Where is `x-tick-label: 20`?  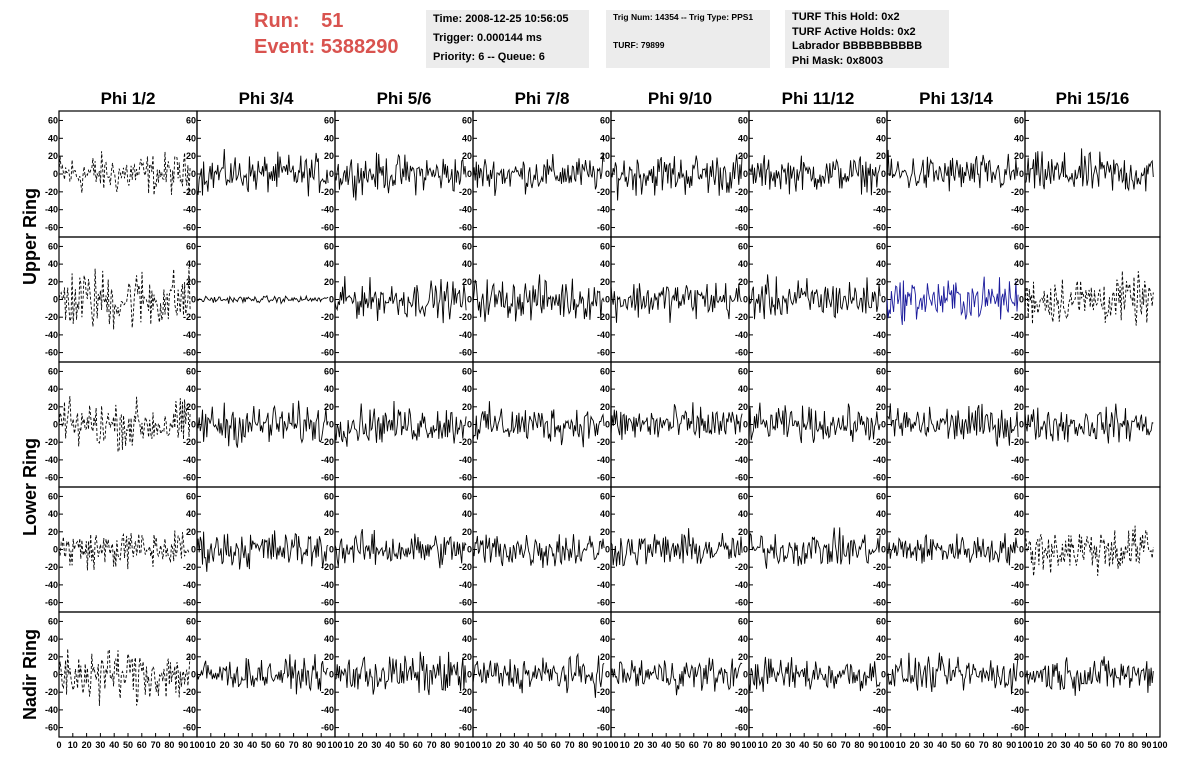
x-tick-label: 20 is located at coordinates (225, 745).